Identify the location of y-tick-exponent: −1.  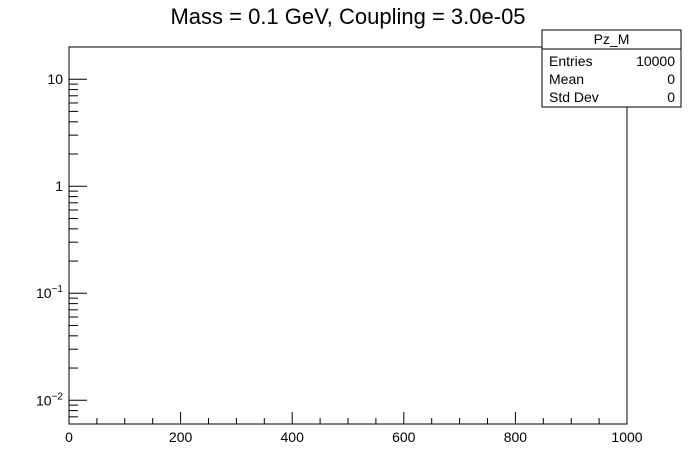
(58, 289).